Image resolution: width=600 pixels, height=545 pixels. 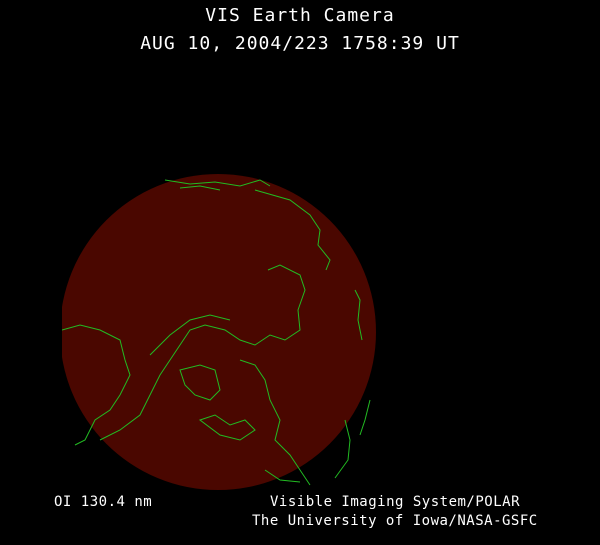 I want to click on image-timestamp: AUG 10, 2004/223 1758:39 UT, so click(x=300, y=43).